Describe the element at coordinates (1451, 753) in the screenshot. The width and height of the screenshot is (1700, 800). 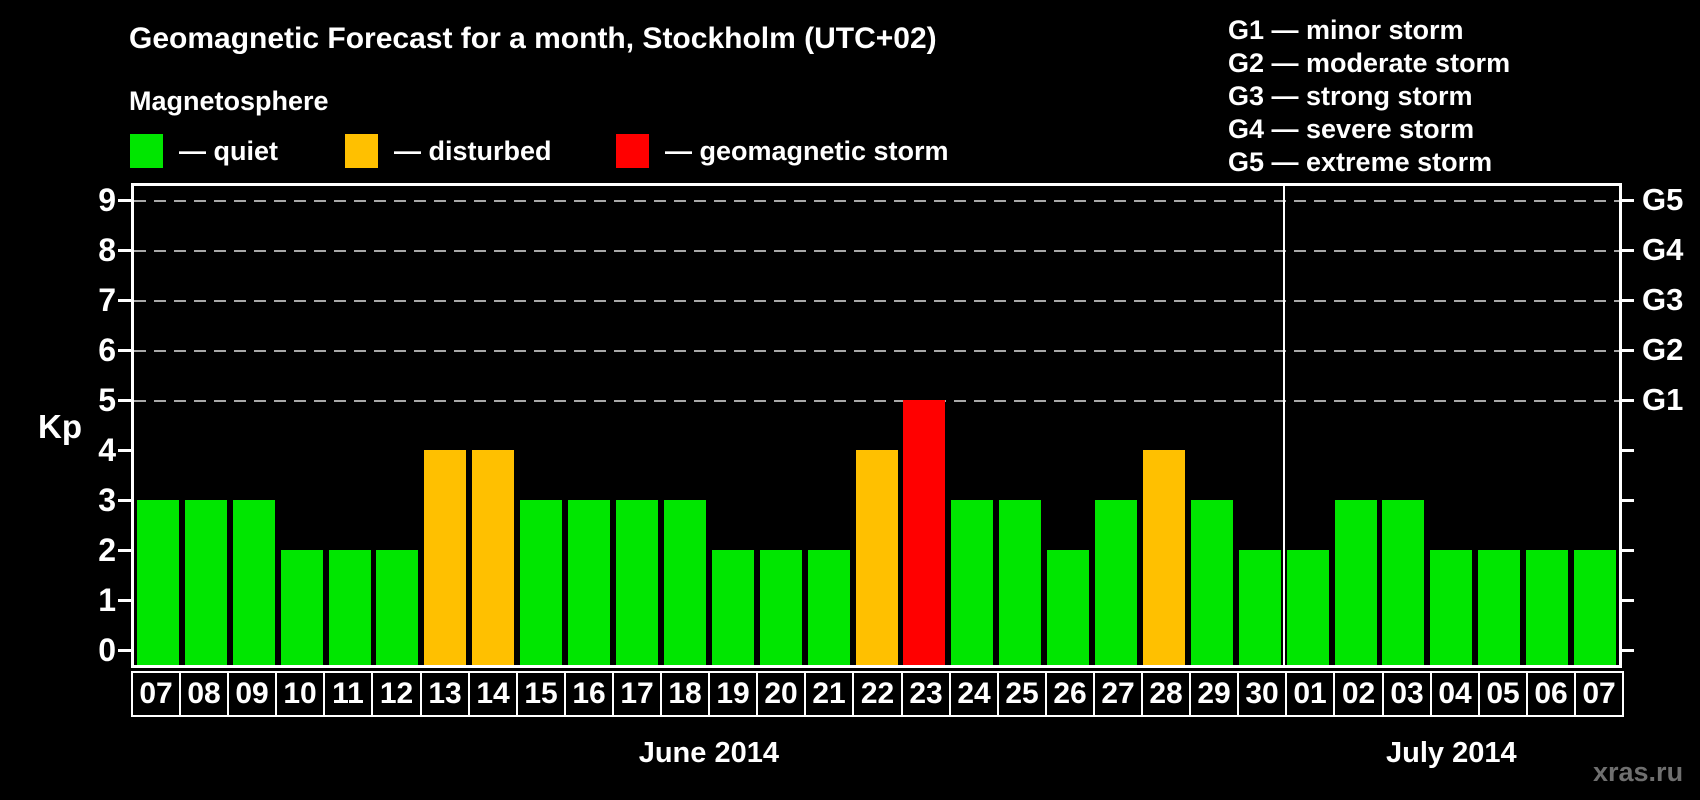
I see `month-label-july: July 2014` at that location.